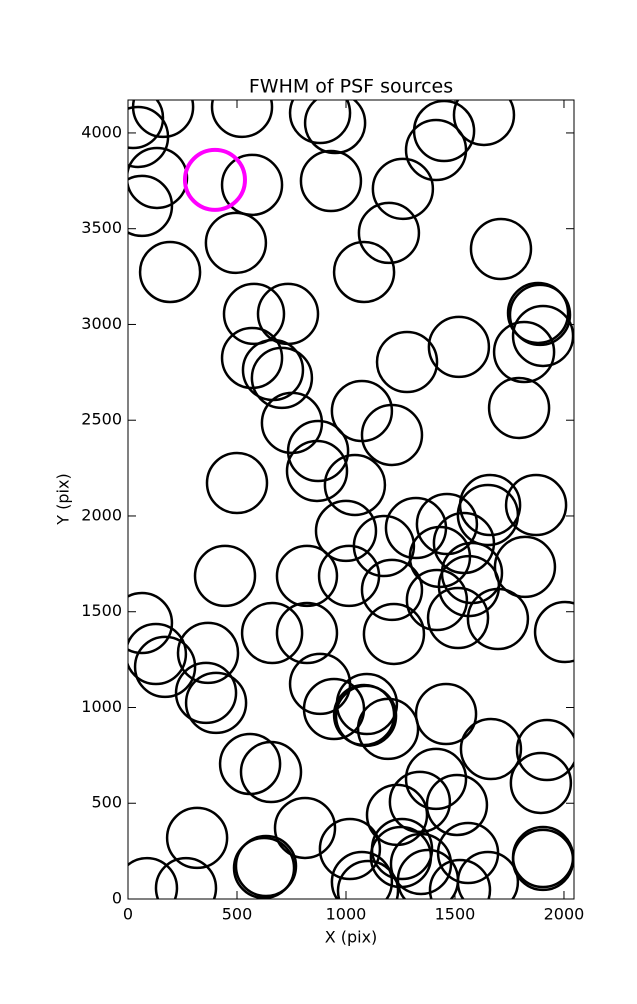  Describe the element at coordinates (346, 914) in the screenshot. I see `x-tick-label: 1000` at that location.